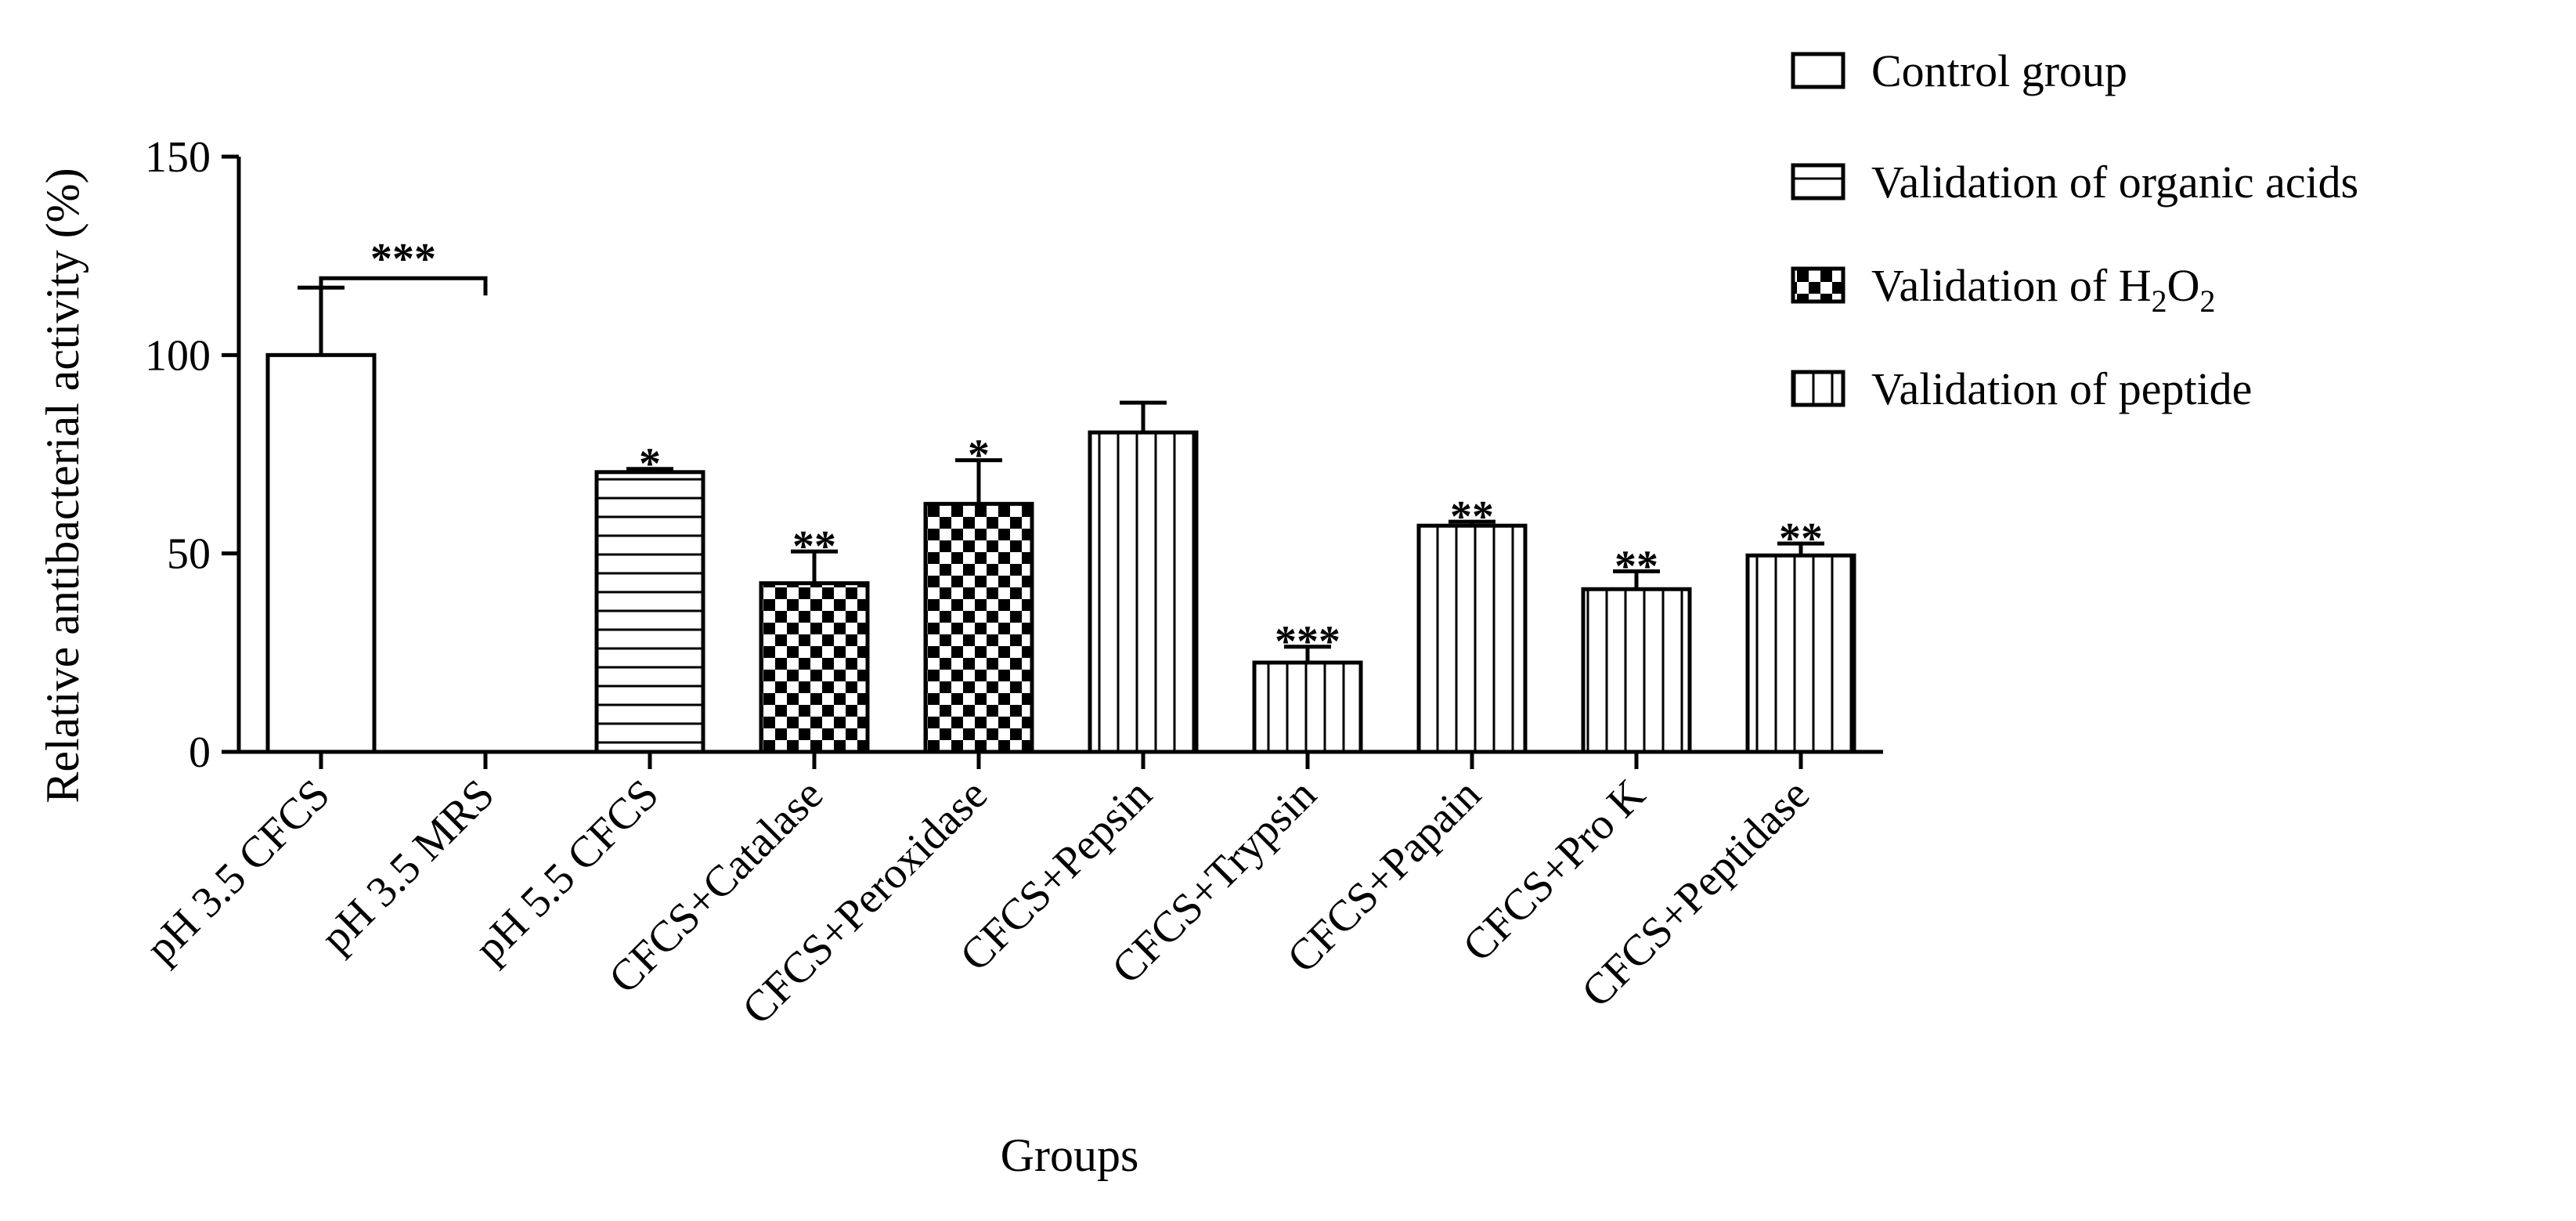  What do you see at coordinates (178, 157) in the screenshot?
I see `y-tick-label: 150` at bounding box center [178, 157].